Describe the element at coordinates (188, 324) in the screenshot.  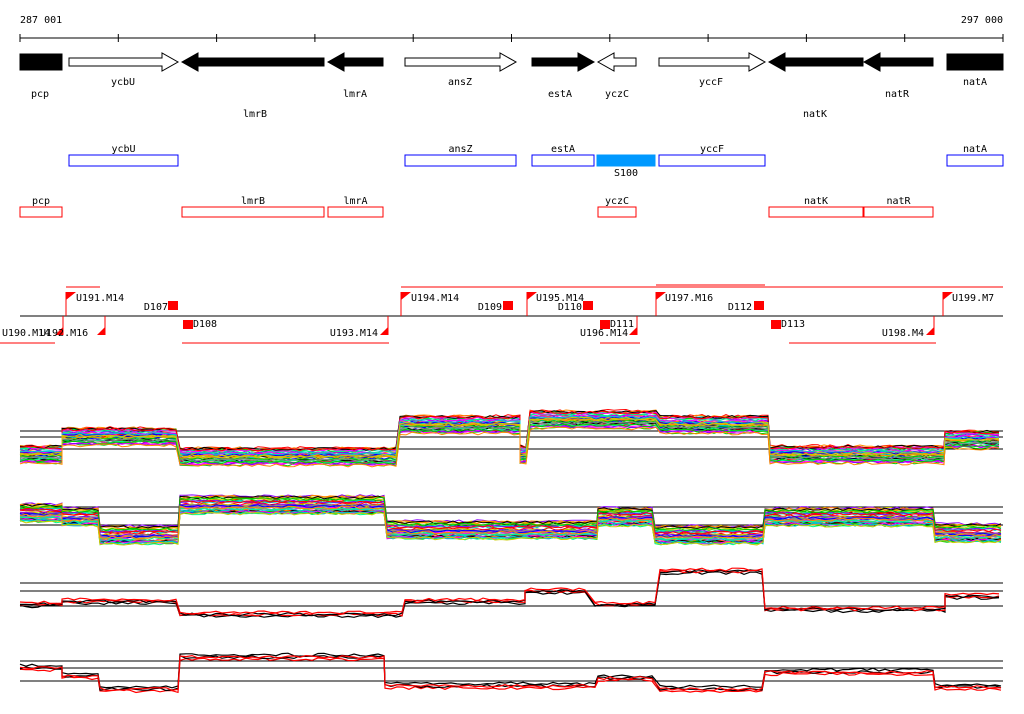
I see `feature-D108-marker` at that location.